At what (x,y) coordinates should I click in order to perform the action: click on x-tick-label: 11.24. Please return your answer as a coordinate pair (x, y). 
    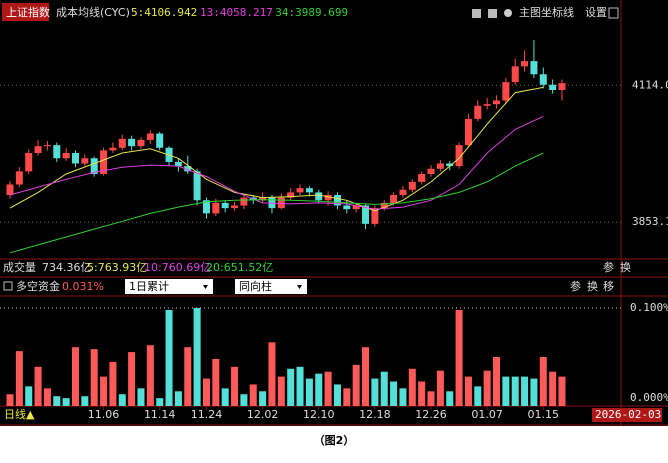
    Looking at the image, I should click on (207, 414).